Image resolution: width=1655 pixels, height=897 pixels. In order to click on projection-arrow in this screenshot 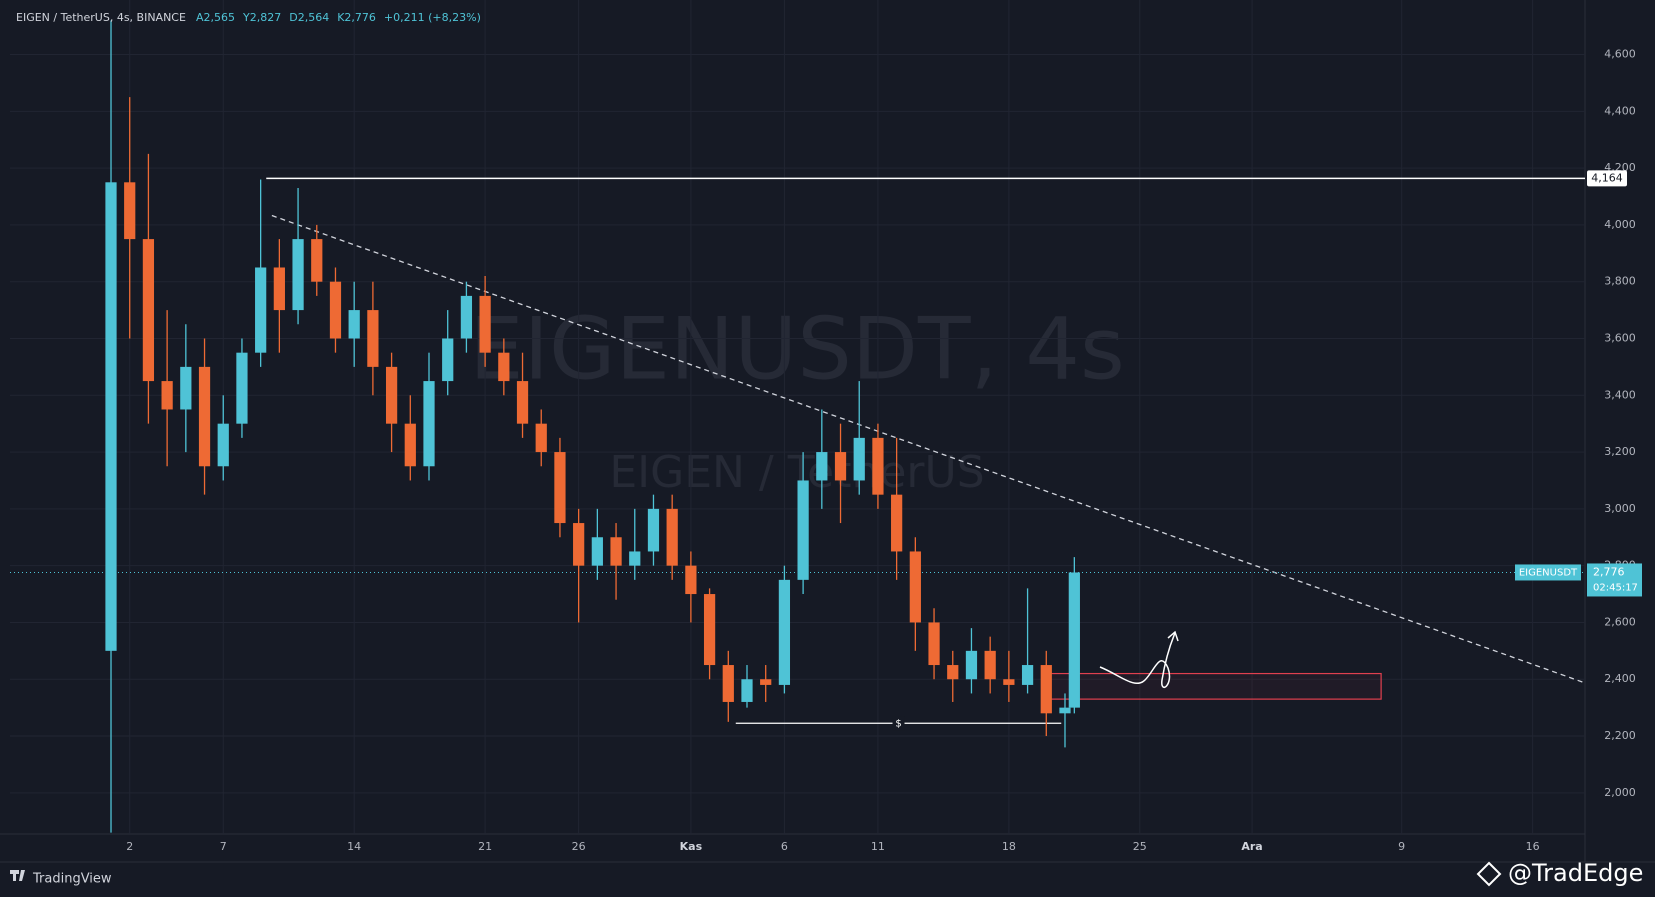, I will do `click(1137, 660)`.